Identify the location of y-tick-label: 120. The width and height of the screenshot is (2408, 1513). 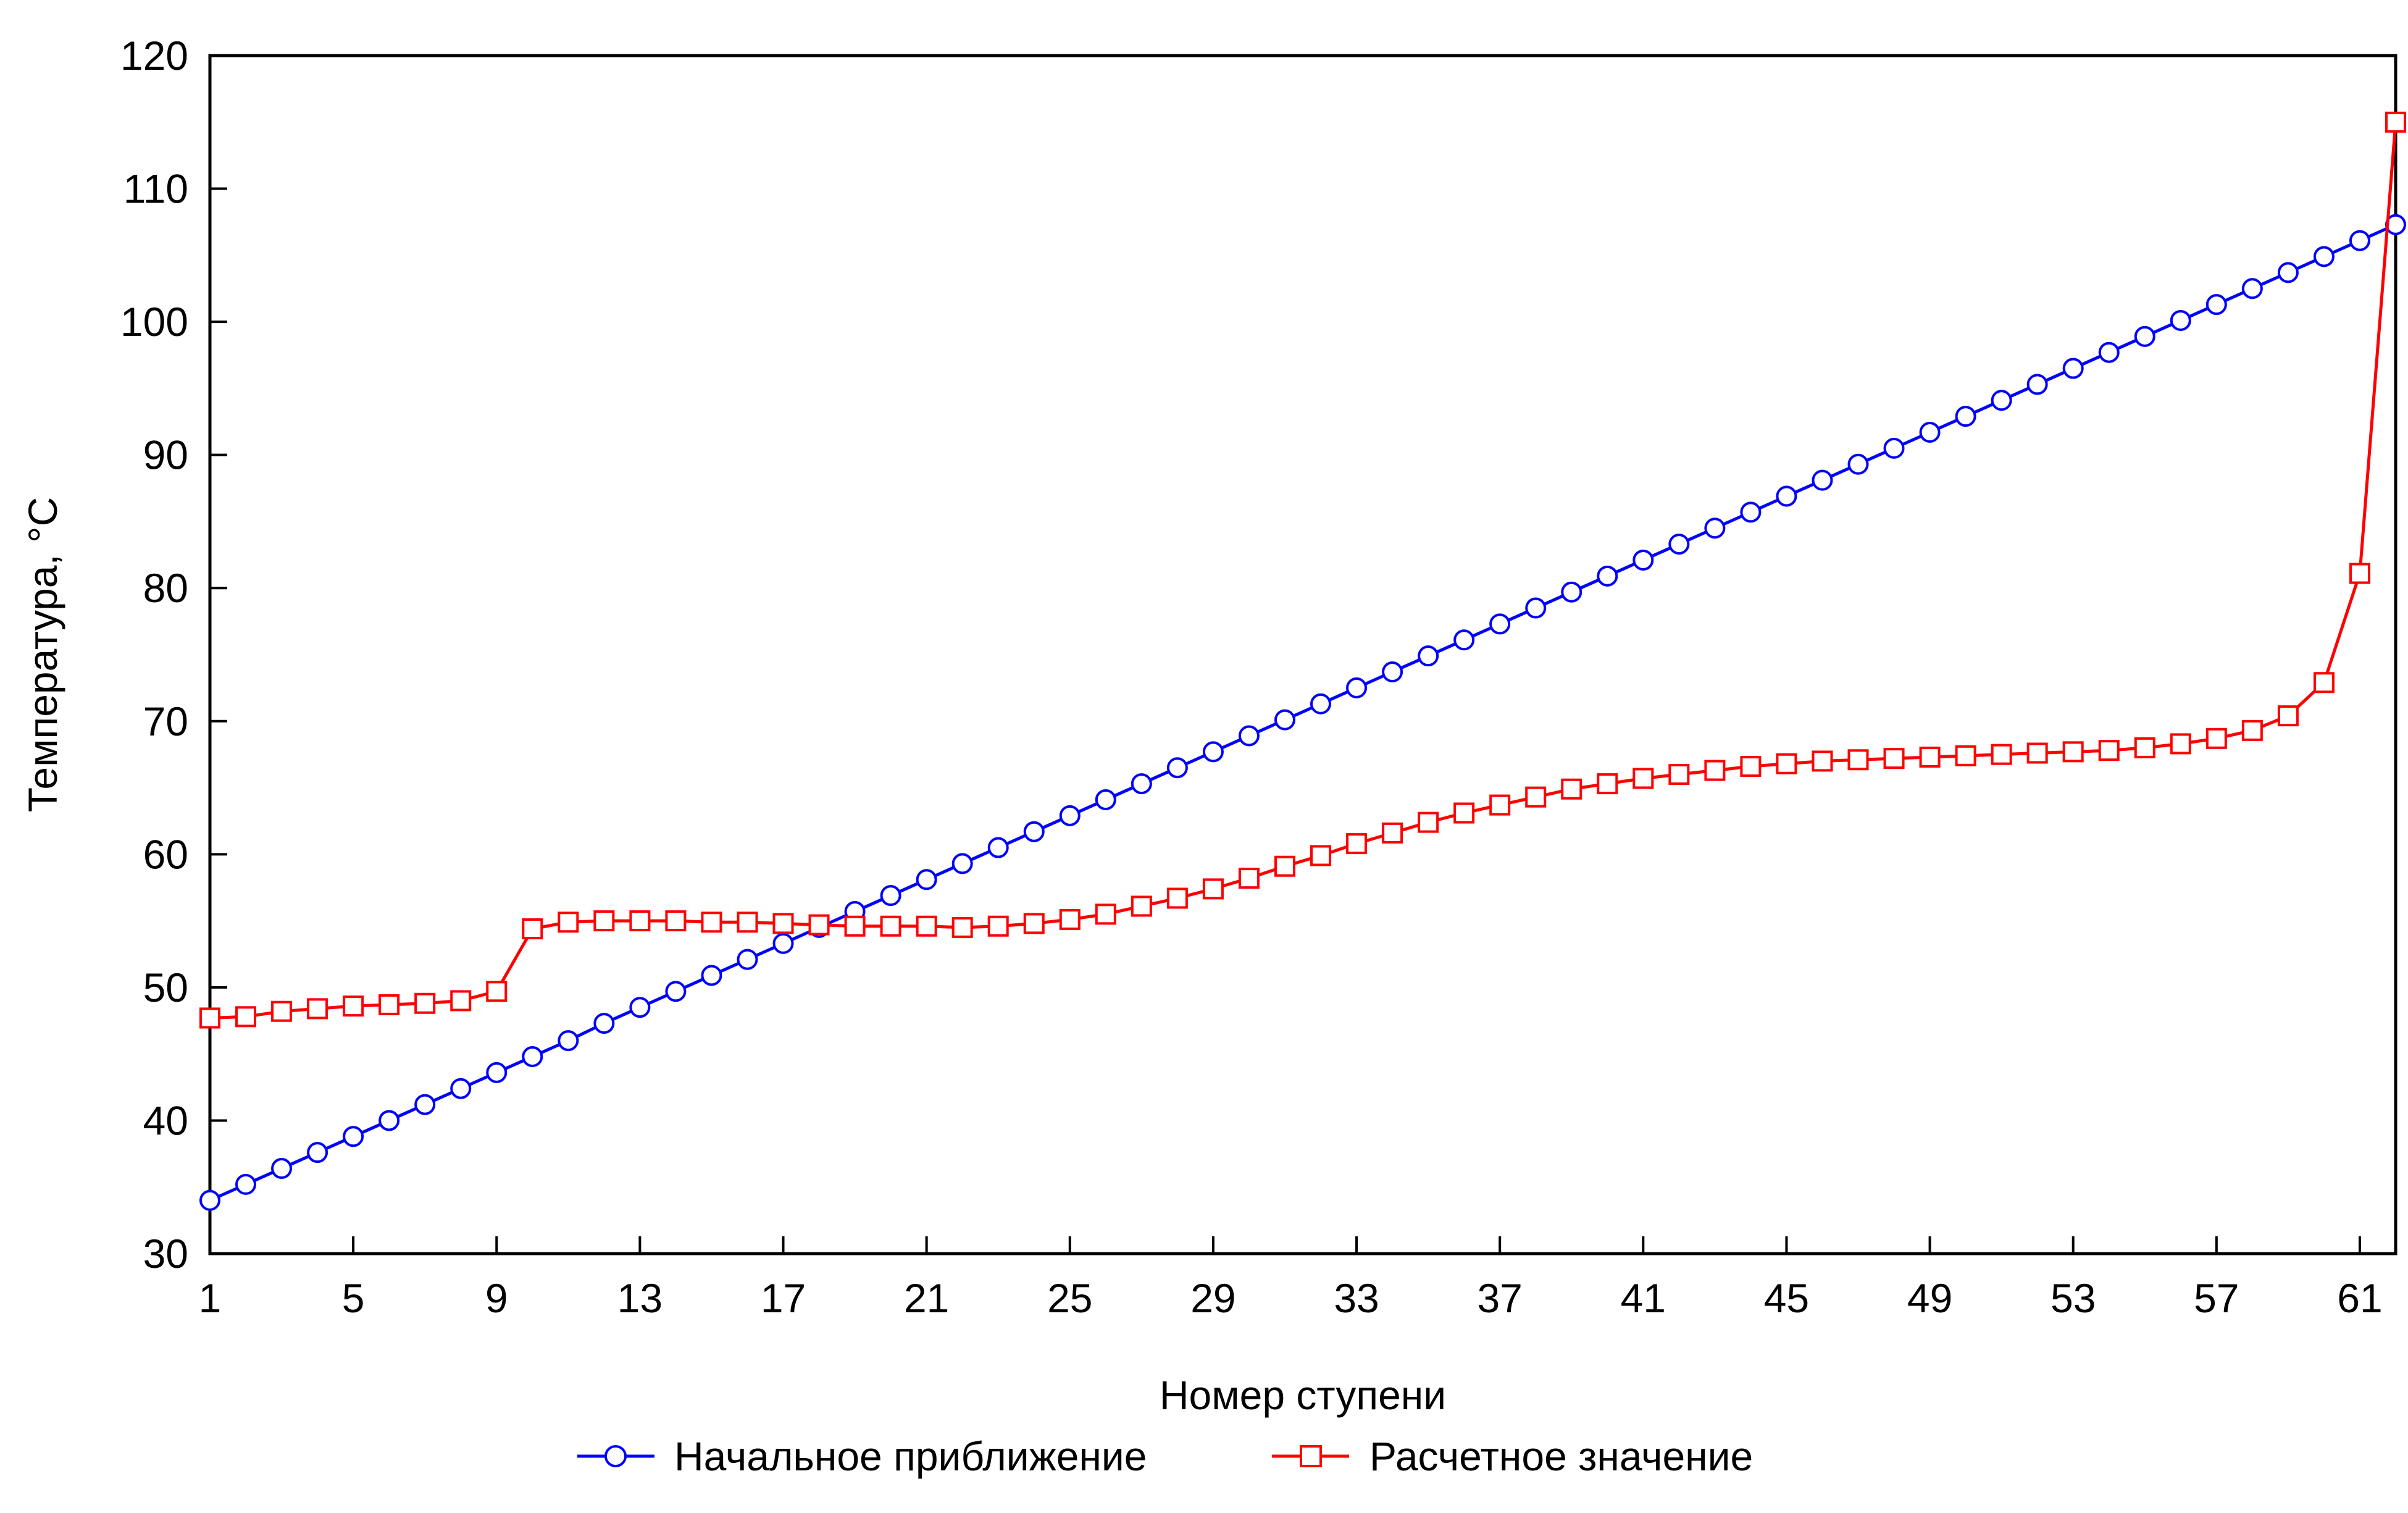
(154, 55).